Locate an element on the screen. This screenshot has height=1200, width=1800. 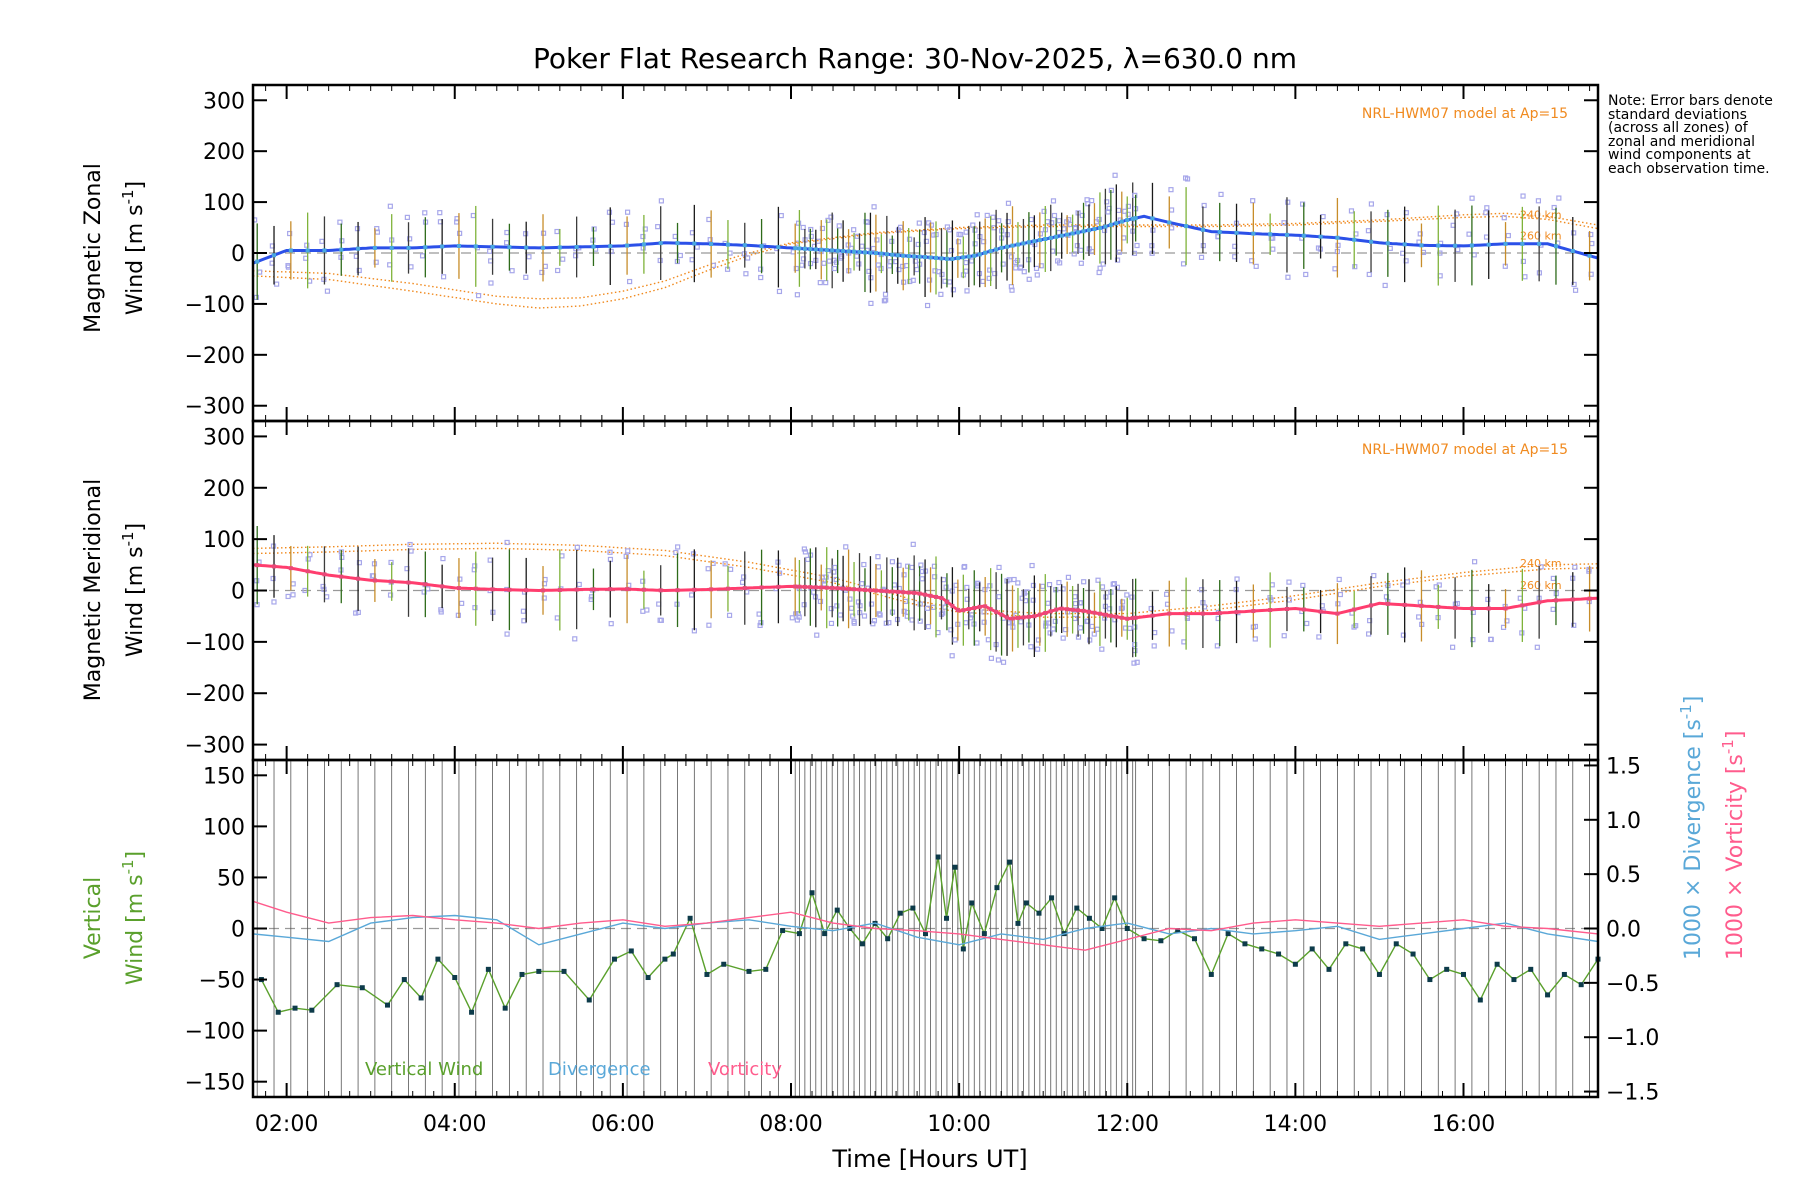
y2-tick-label: 0.0 is located at coordinates (1623, 930).